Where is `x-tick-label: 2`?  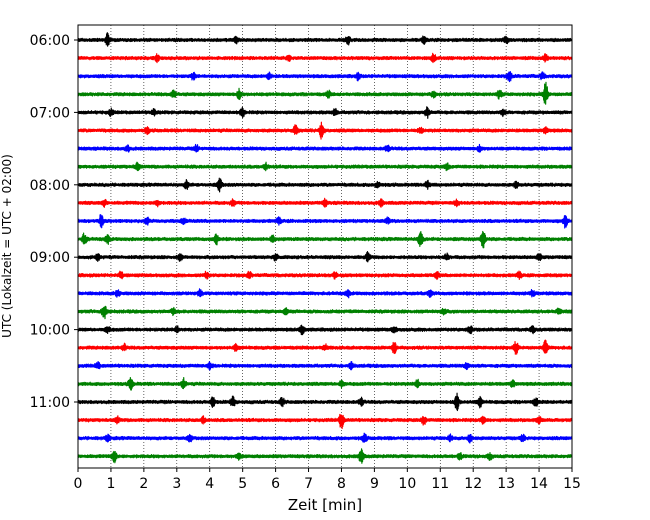 x-tick-label: 2 is located at coordinates (143, 484).